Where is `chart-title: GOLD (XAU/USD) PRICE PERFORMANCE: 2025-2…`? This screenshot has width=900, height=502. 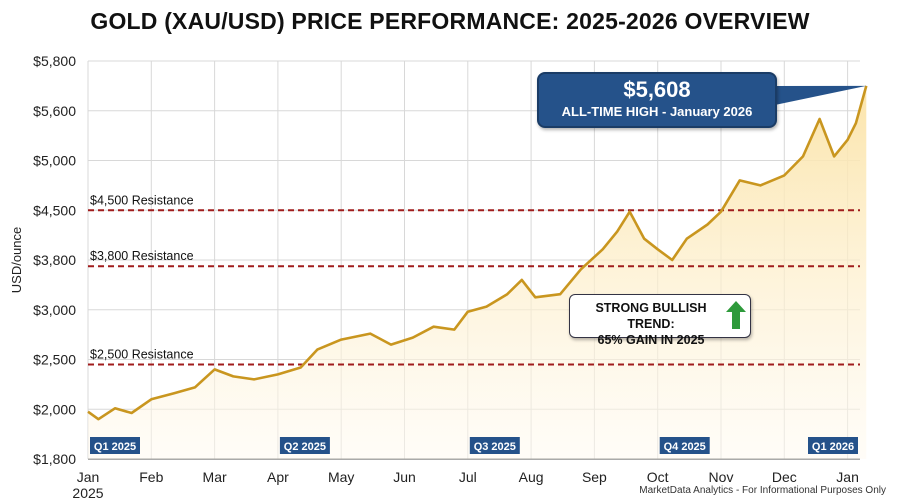 chart-title: GOLD (XAU/USD) PRICE PERFORMANCE: 2025-2… is located at coordinates (450, 21).